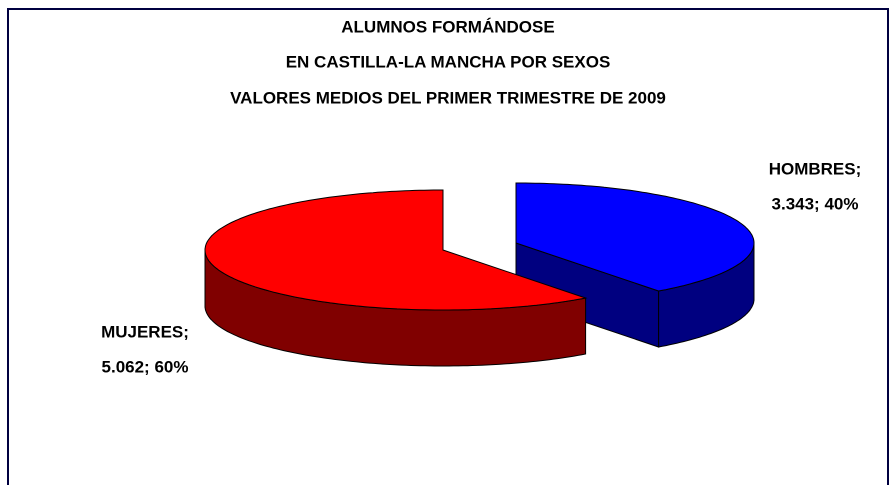  What do you see at coordinates (815, 168) in the screenshot?
I see `data-label: HOMBRES;` at bounding box center [815, 168].